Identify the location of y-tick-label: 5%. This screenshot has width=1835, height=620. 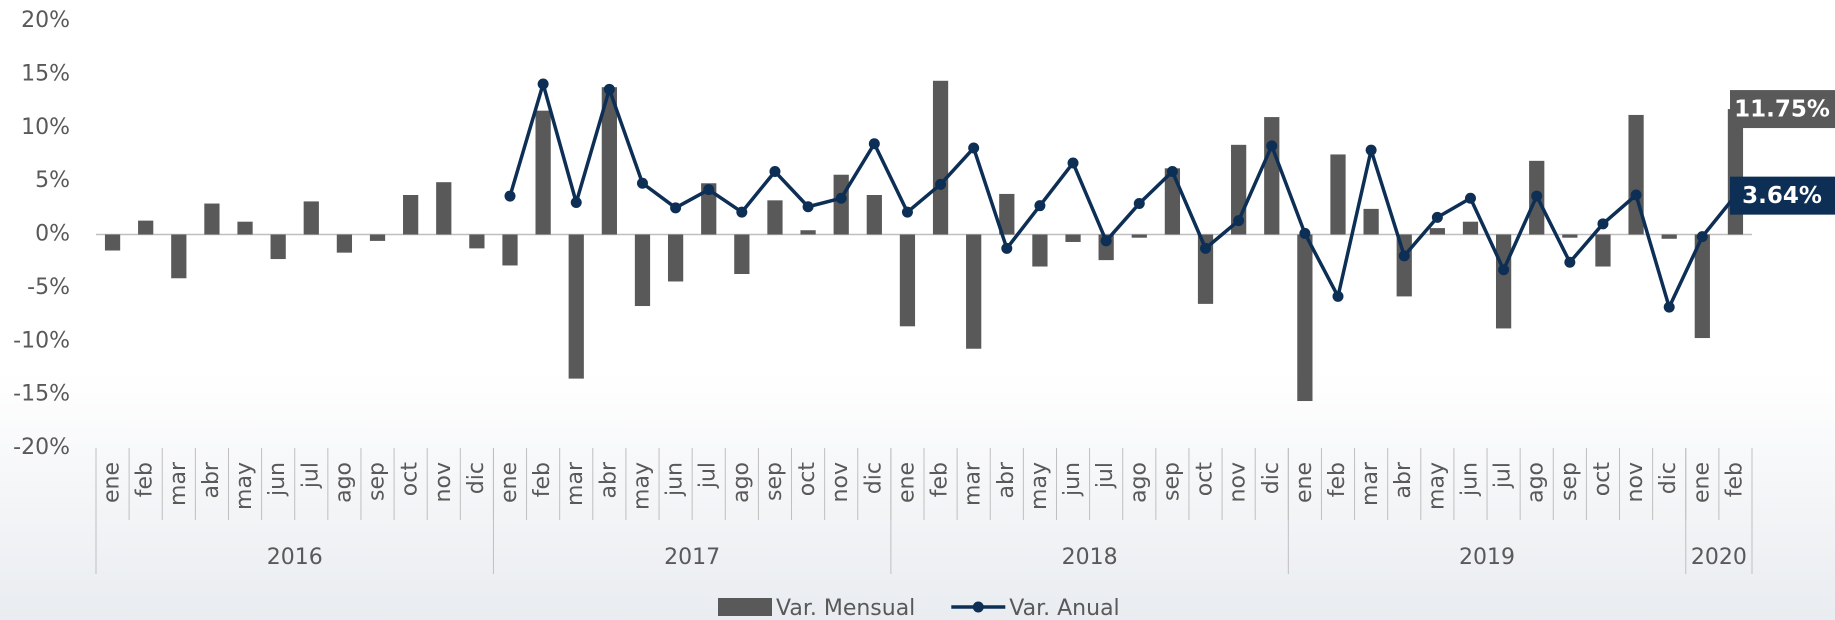
(52, 180).